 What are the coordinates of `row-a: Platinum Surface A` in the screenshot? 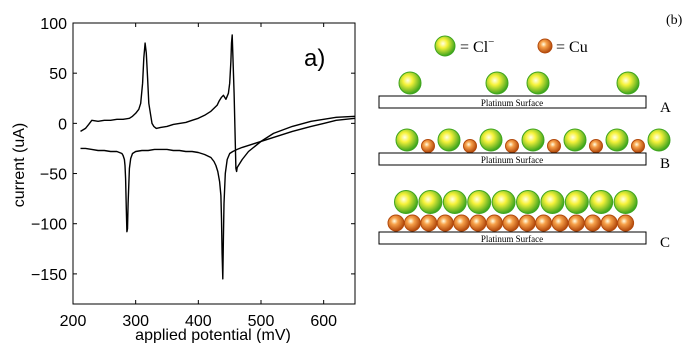 It's located at (524, 93).